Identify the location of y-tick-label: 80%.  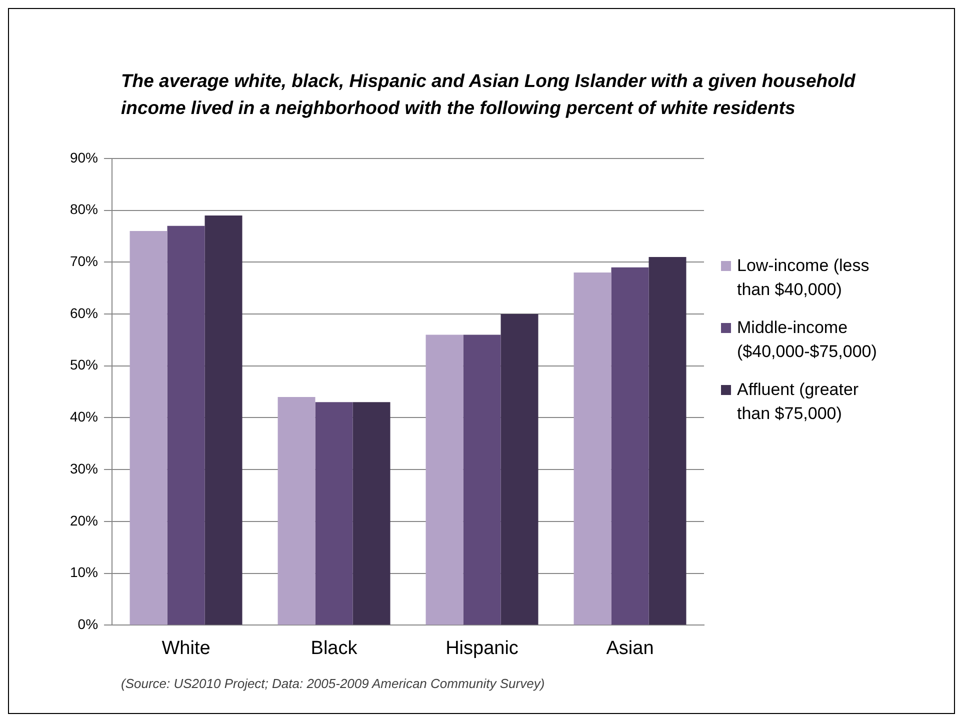
(84, 209).